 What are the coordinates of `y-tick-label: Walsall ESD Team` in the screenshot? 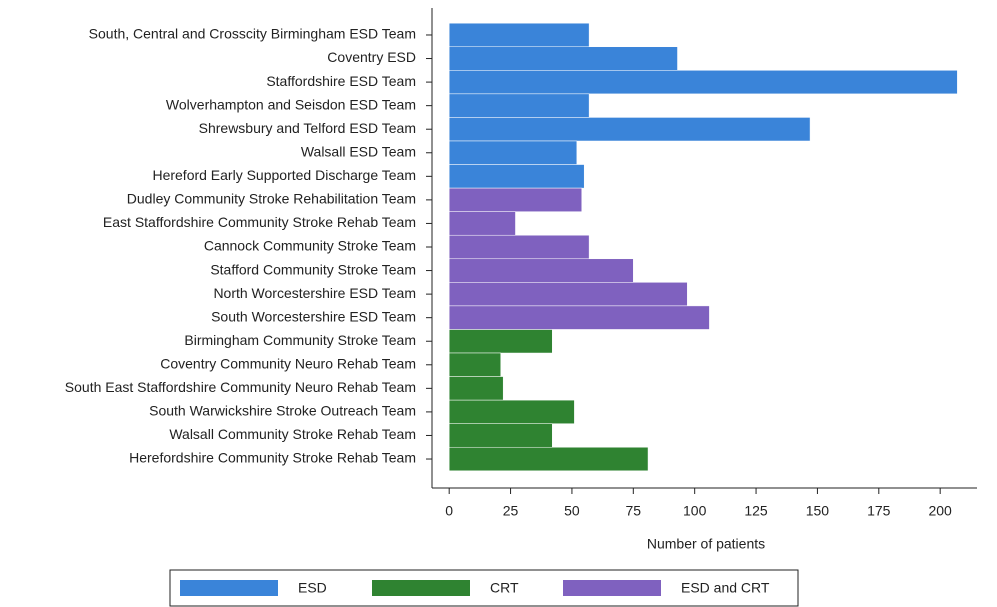 It's located at (358, 151).